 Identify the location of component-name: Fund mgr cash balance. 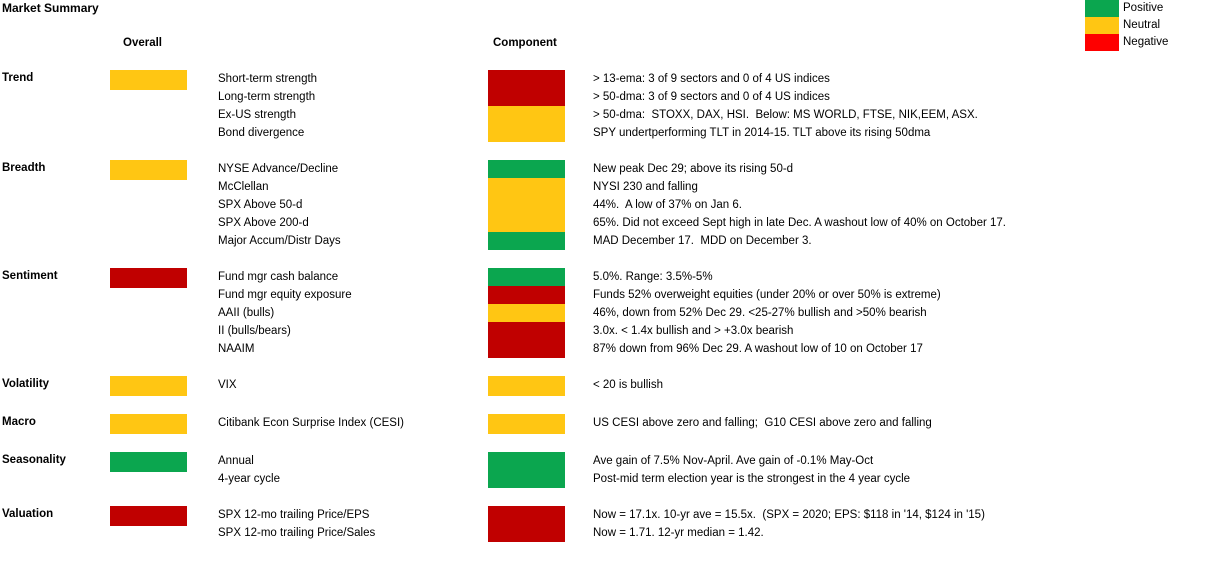
(278, 277).